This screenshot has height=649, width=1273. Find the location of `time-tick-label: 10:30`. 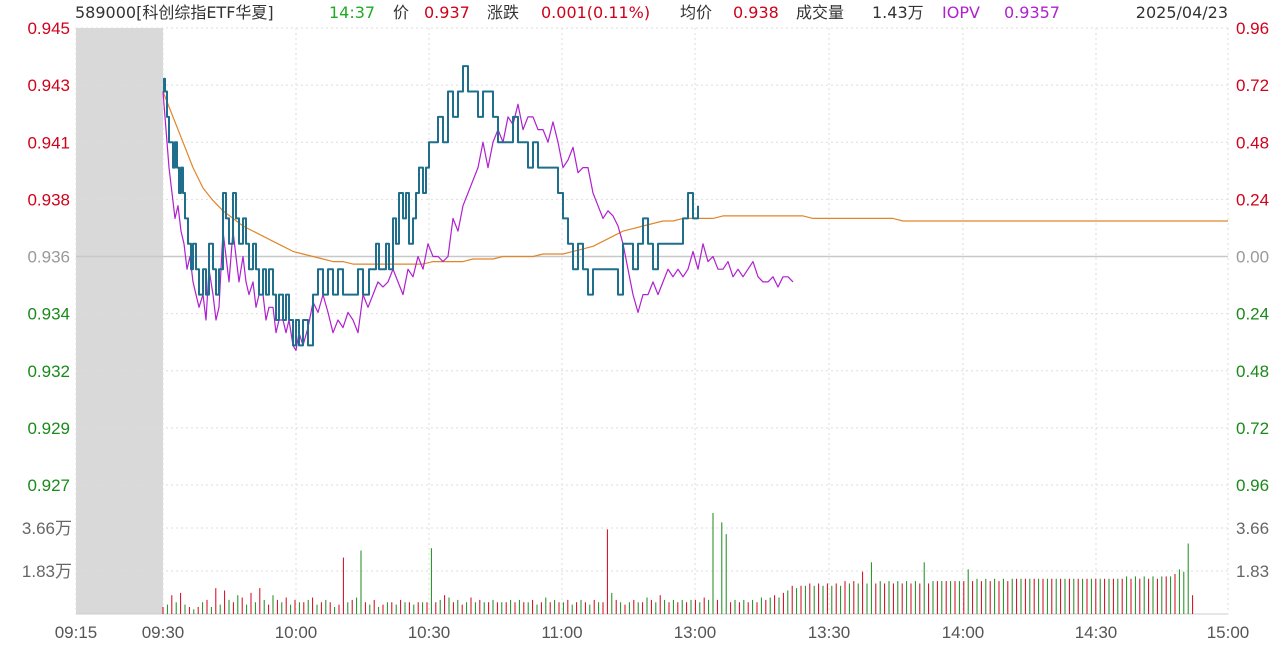

time-tick-label: 10:30 is located at coordinates (429, 632).